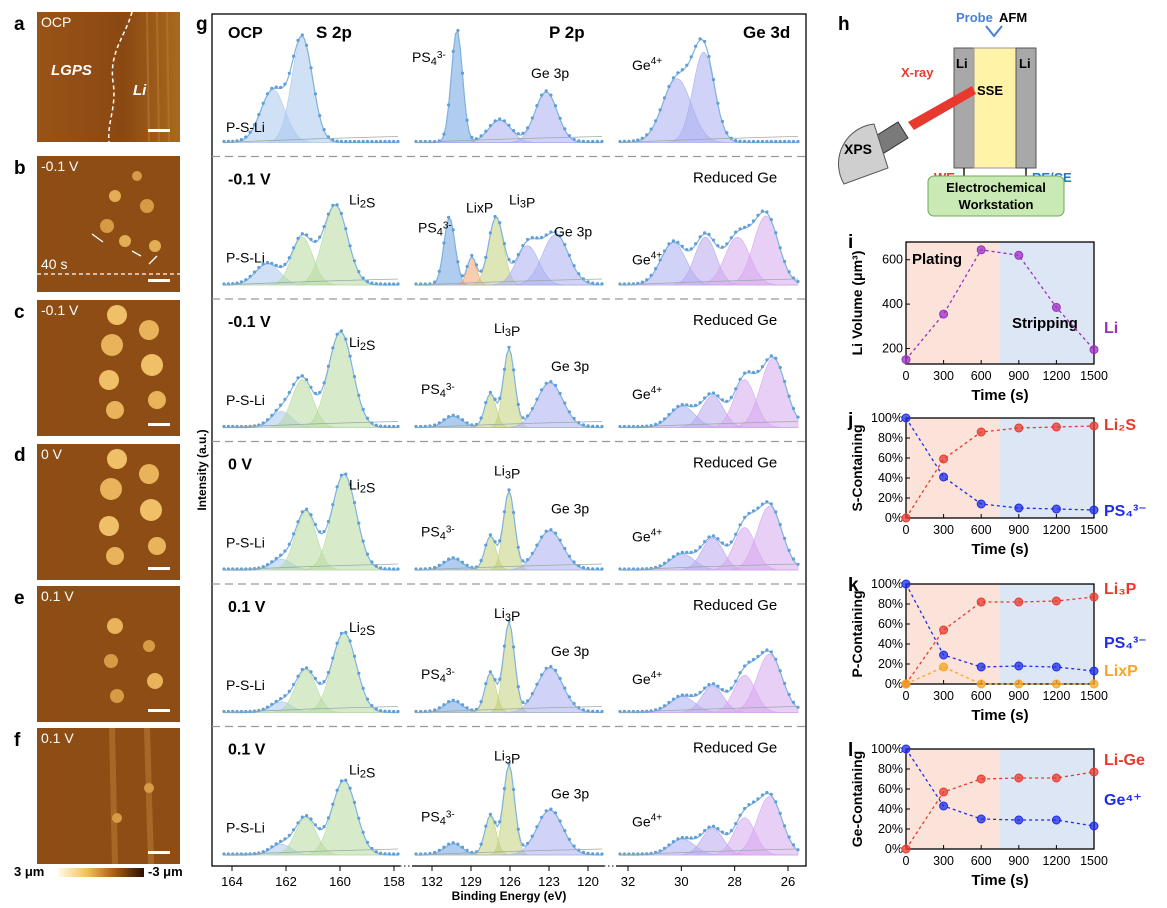 The height and width of the screenshot is (908, 1167). I want to click on y-axis-label: Ge-Containing, so click(857, 799).